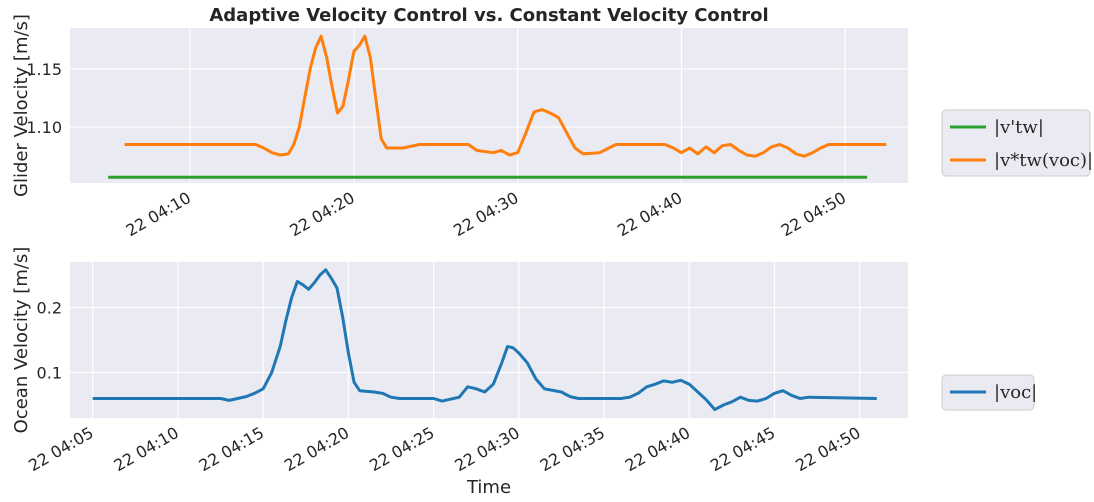 The height and width of the screenshot is (502, 1094). What do you see at coordinates (21, 105) in the screenshot?
I see `top-y-axis-label: Glider Velocity [m/s]` at bounding box center [21, 105].